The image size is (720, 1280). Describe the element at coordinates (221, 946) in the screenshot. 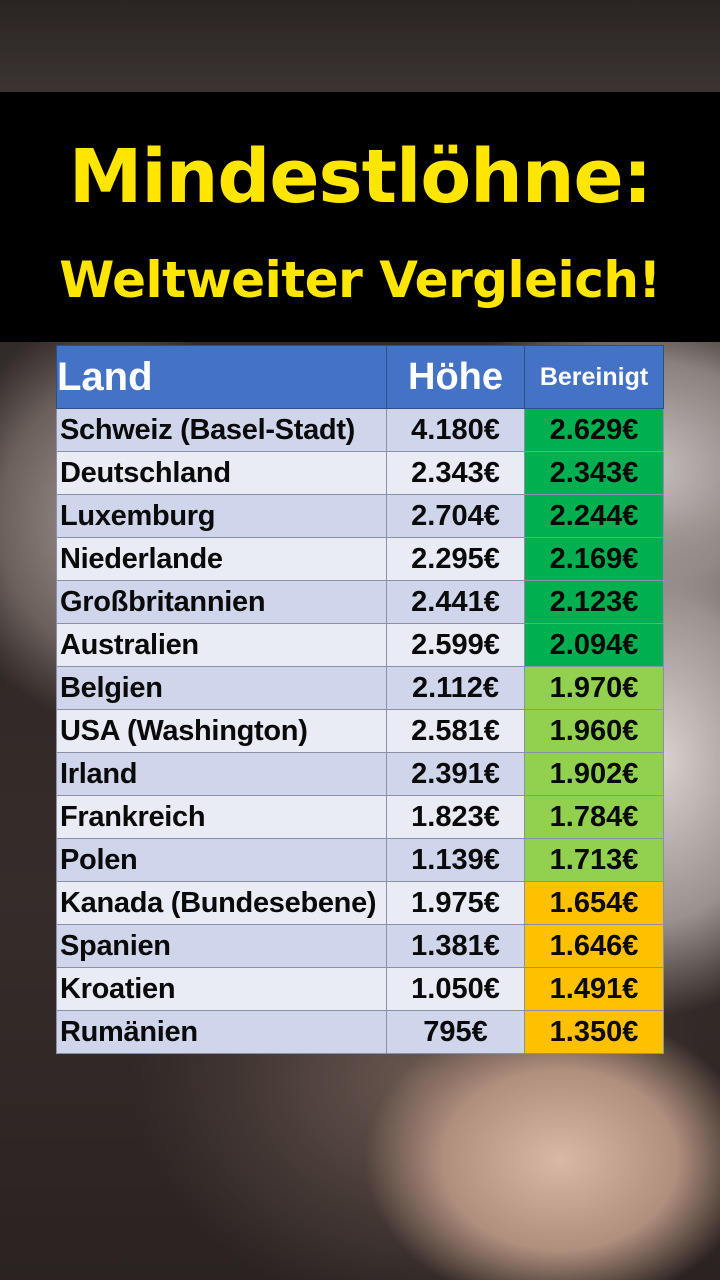

I see `cell-land: Spanien` at that location.